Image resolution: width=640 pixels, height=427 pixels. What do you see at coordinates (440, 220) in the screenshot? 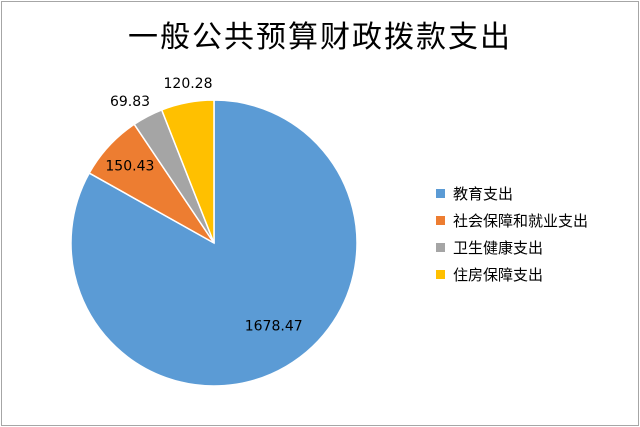
I see `legend-swatch-social-security` at bounding box center [440, 220].